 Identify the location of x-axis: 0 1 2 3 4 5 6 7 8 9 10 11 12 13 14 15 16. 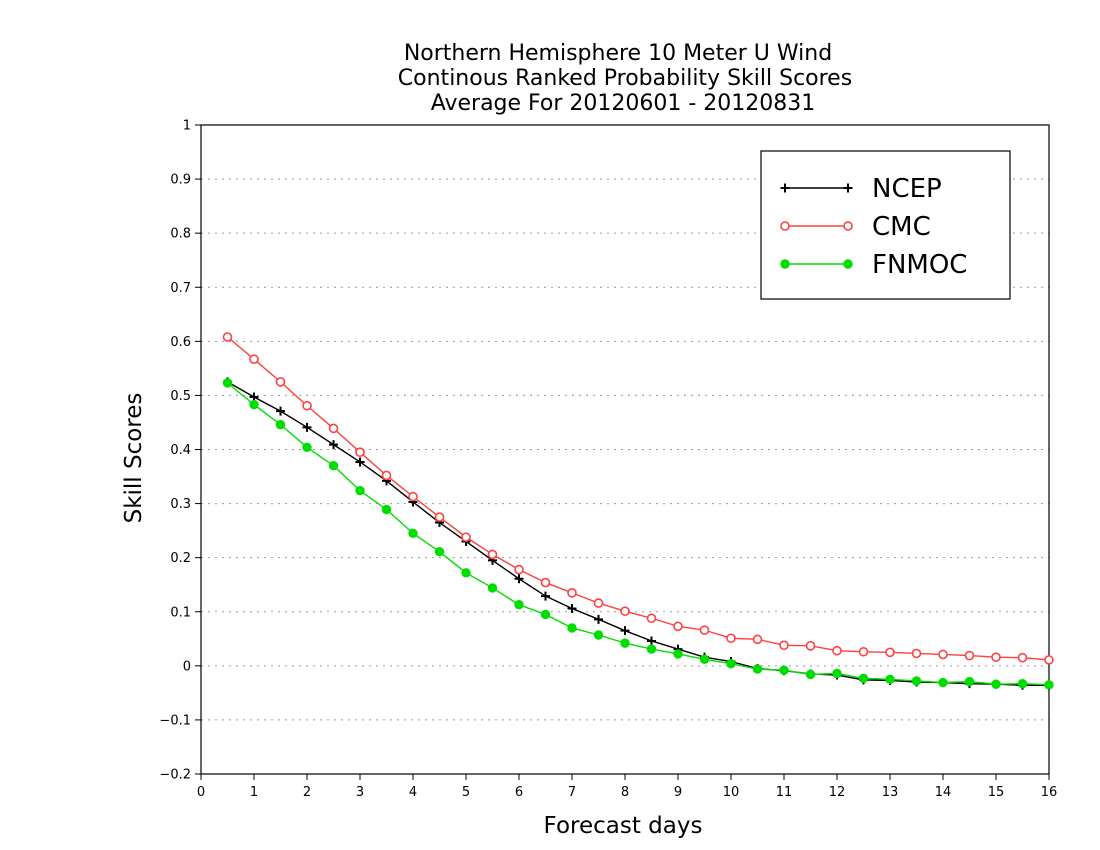
(627, 787).